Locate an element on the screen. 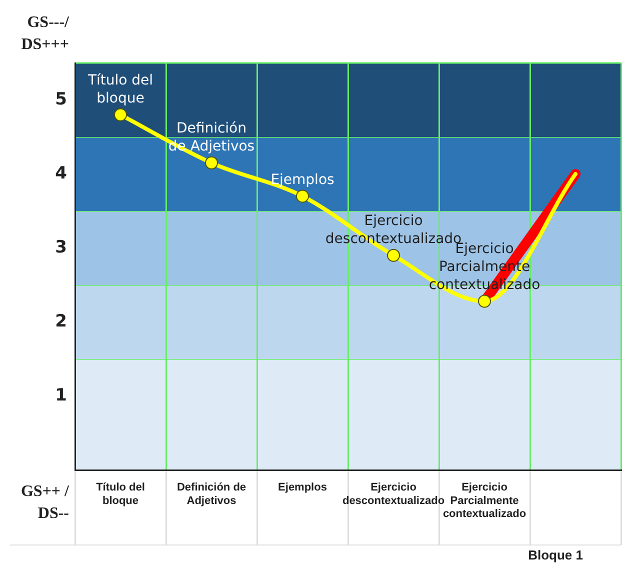 The height and width of the screenshot is (565, 628). y-tick-label: 3 is located at coordinates (61, 247).